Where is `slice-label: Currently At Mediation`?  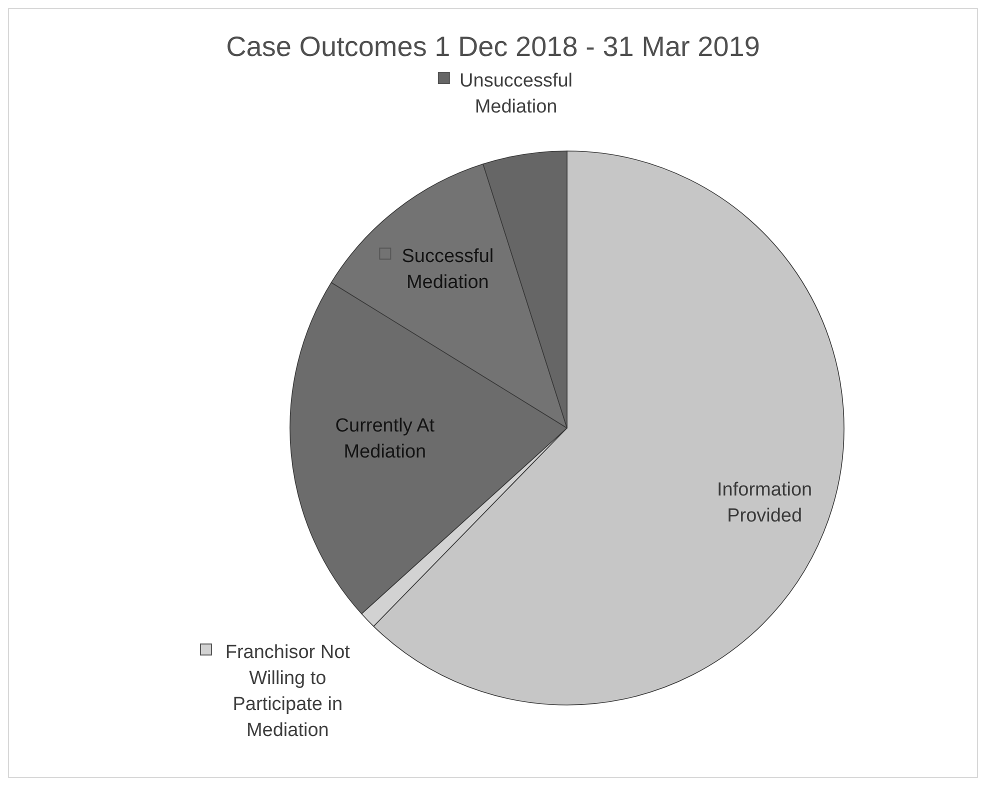 slice-label: Currently At Mediation is located at coordinates (385, 439).